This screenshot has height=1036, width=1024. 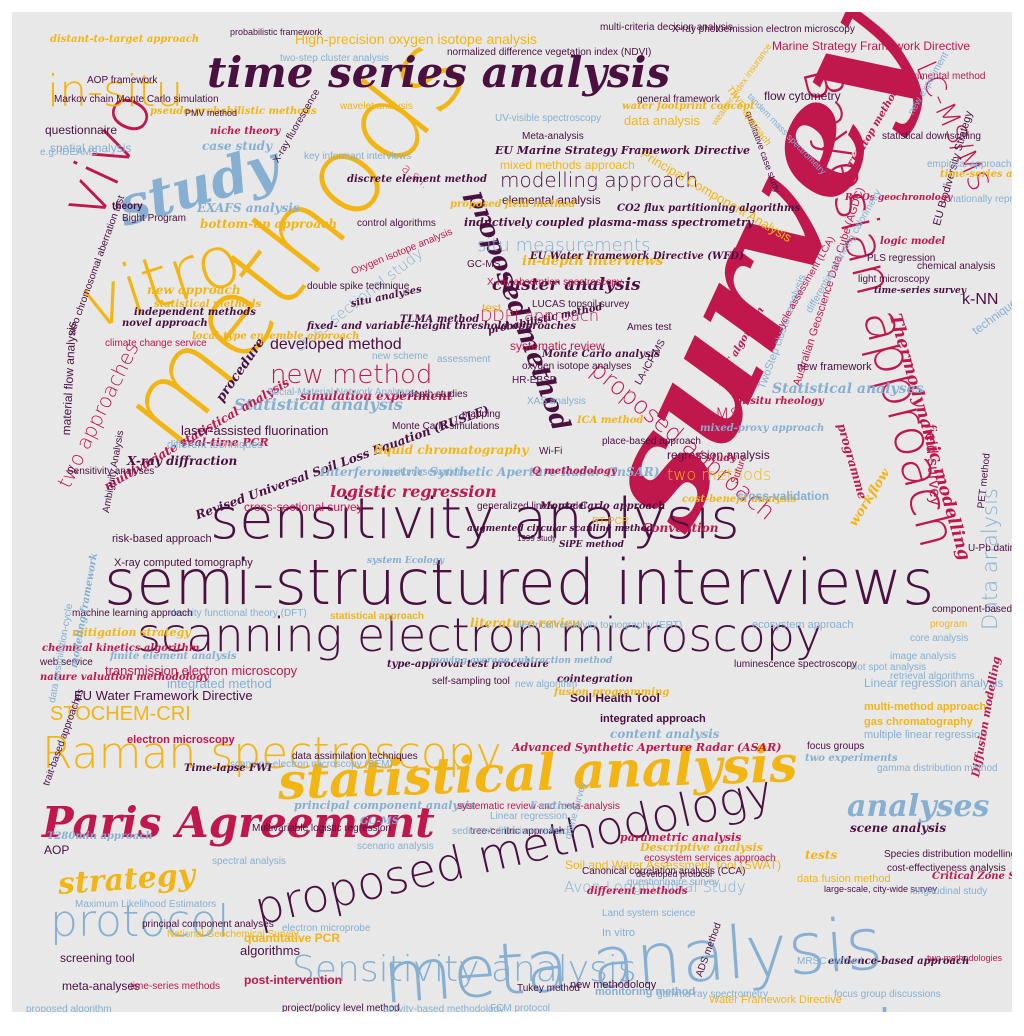 I want to click on cloud-word: Maximum Likelihood Estimators, so click(x=146, y=904).